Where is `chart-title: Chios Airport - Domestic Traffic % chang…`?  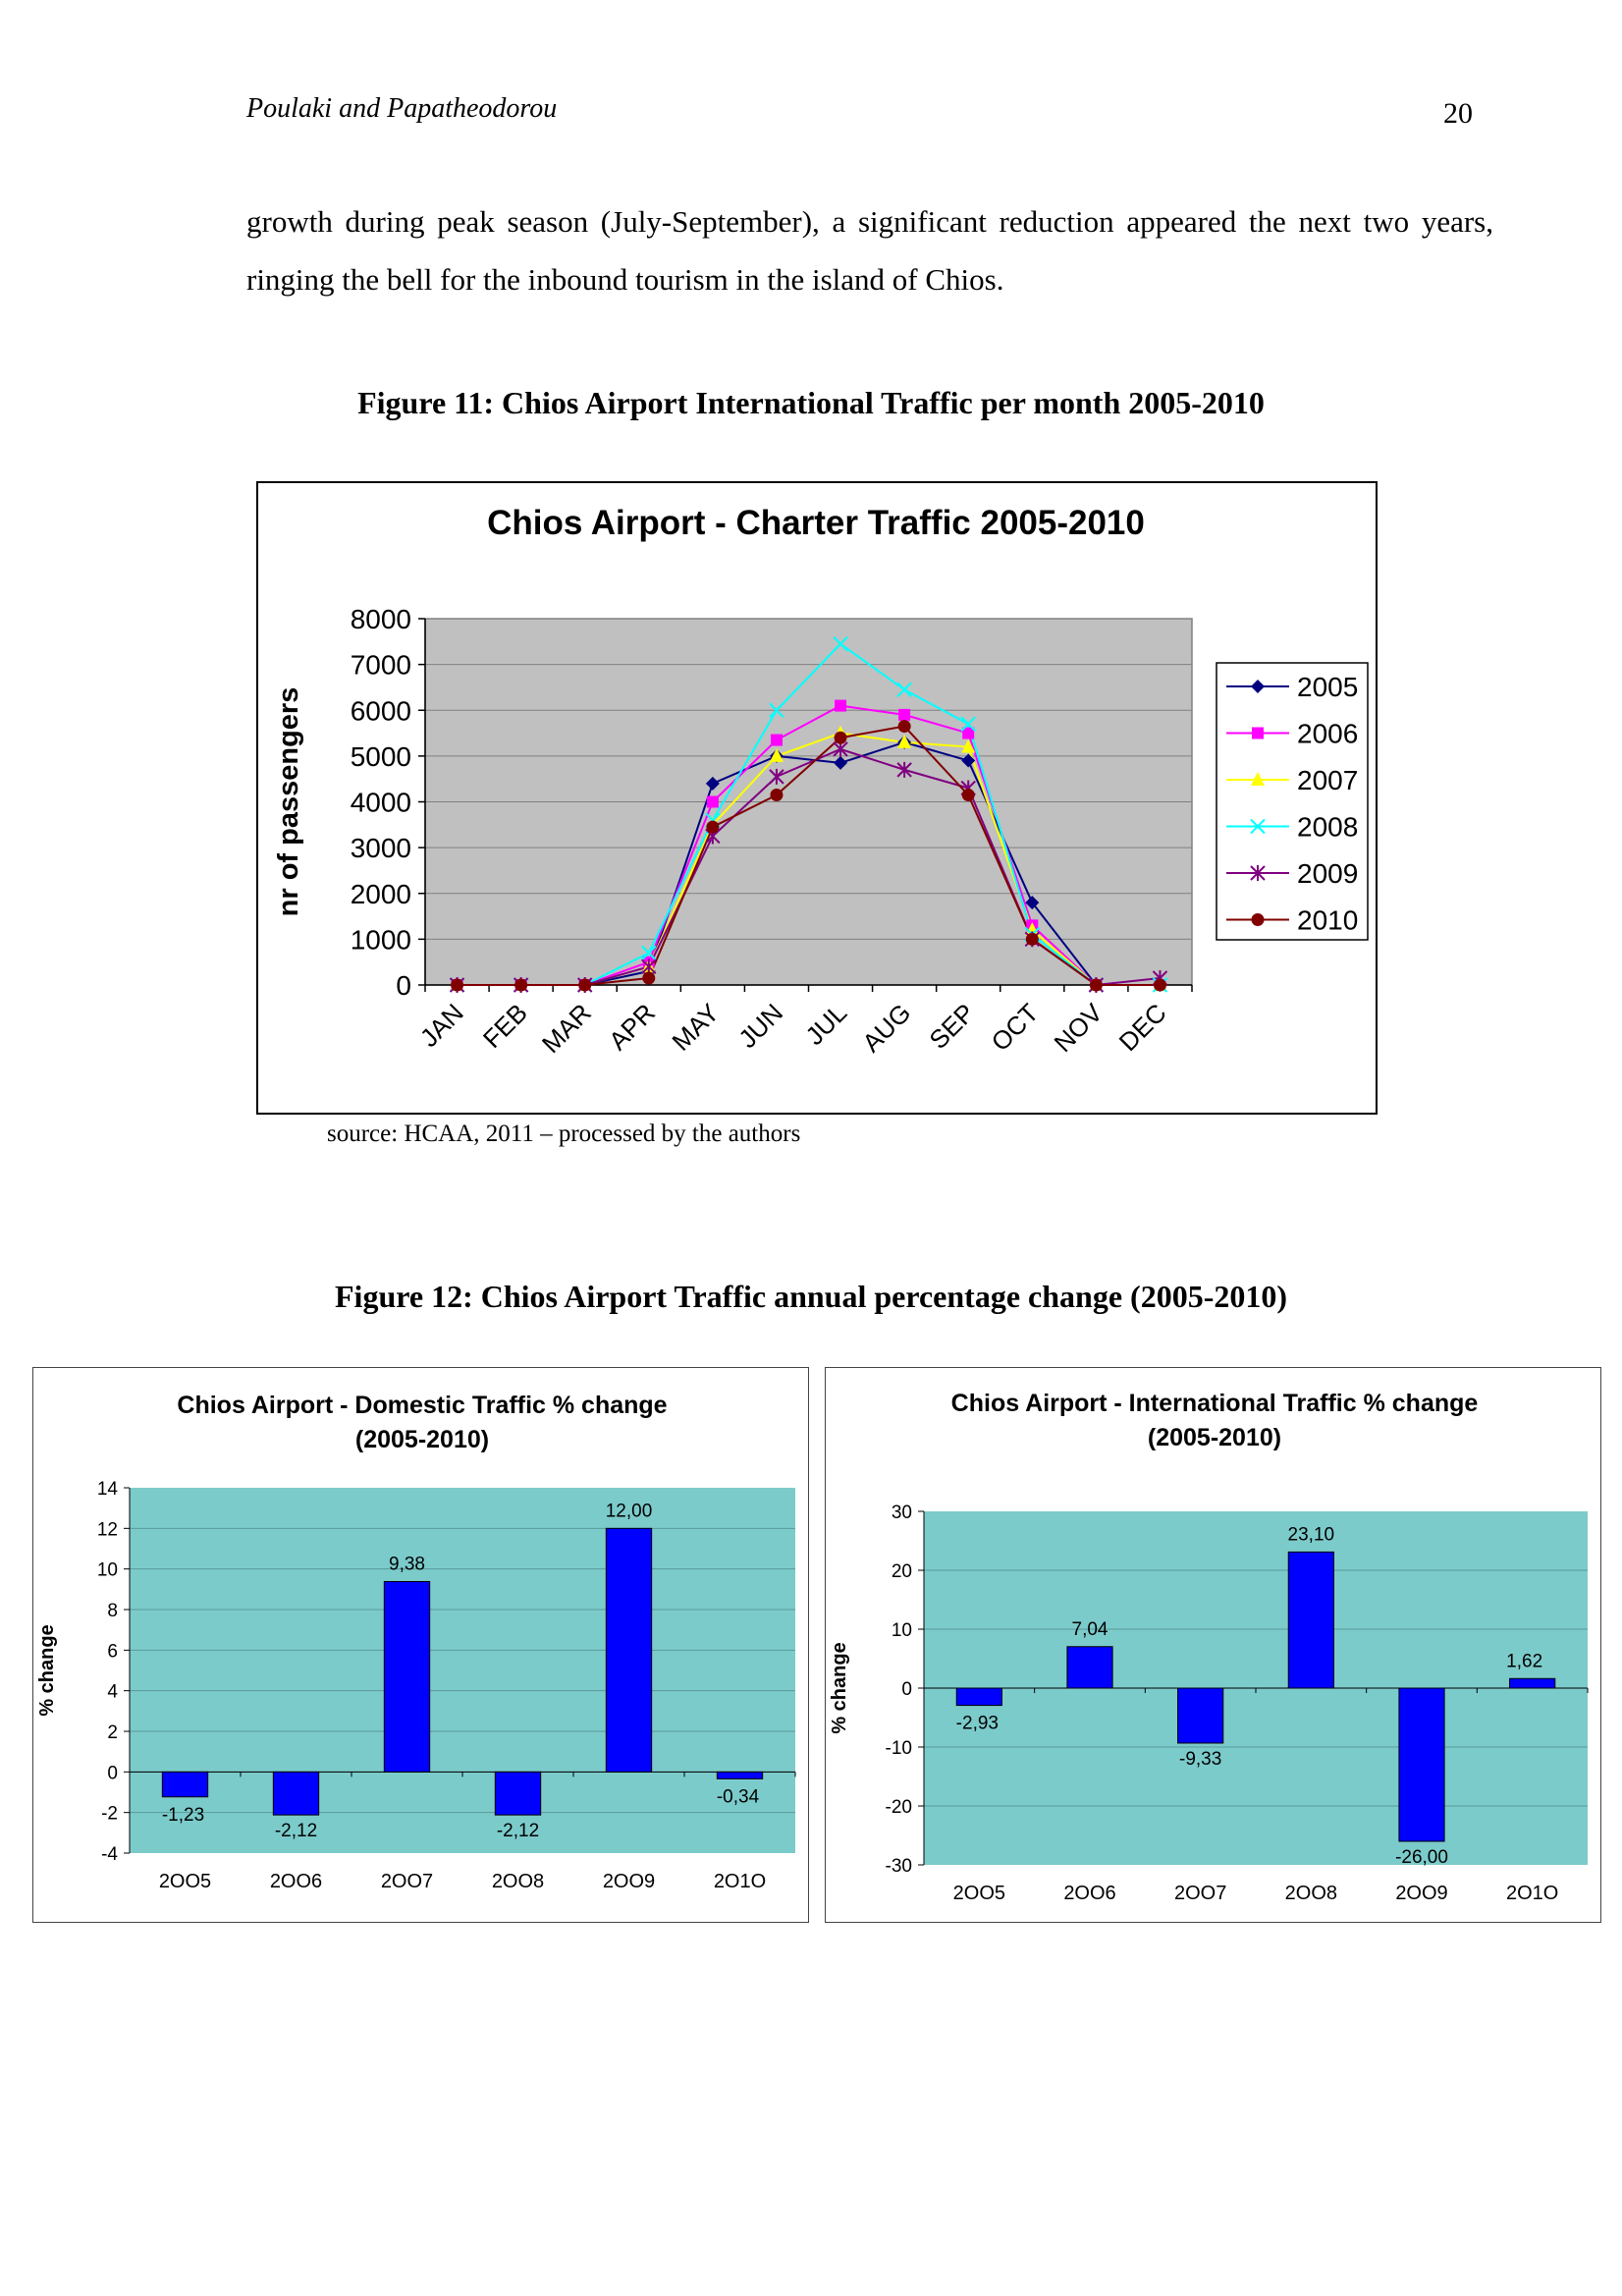 chart-title: Chios Airport - Domestic Traffic % chang… is located at coordinates (422, 1405).